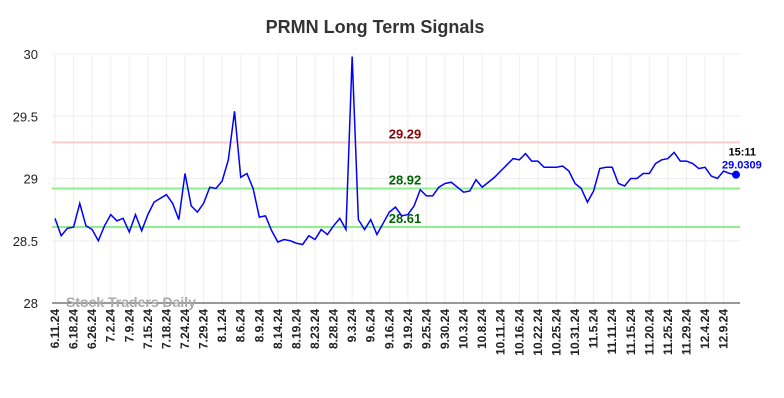 This screenshot has height=398, width=784. What do you see at coordinates (405, 179) in the screenshot?
I see `signal-label: 28.92` at bounding box center [405, 179].